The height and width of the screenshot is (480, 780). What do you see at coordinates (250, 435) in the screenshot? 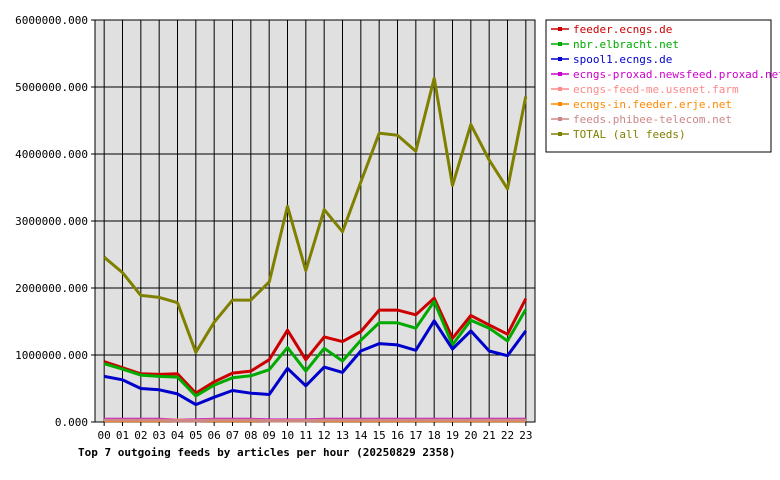
I see `x-tick-label: 08` at bounding box center [250, 435].